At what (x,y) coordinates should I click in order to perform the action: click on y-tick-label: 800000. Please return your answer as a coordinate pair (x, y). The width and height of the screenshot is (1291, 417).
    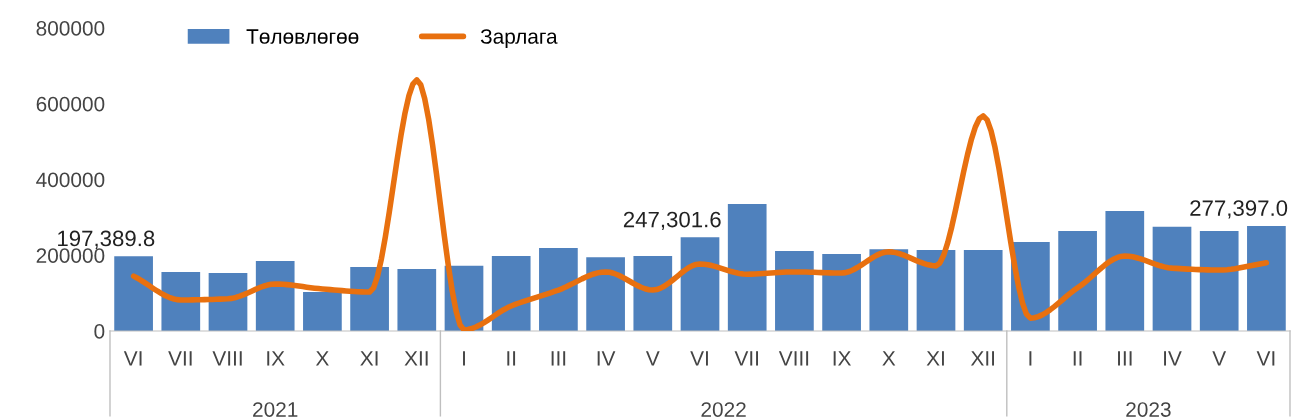
    Looking at the image, I should click on (70, 28).